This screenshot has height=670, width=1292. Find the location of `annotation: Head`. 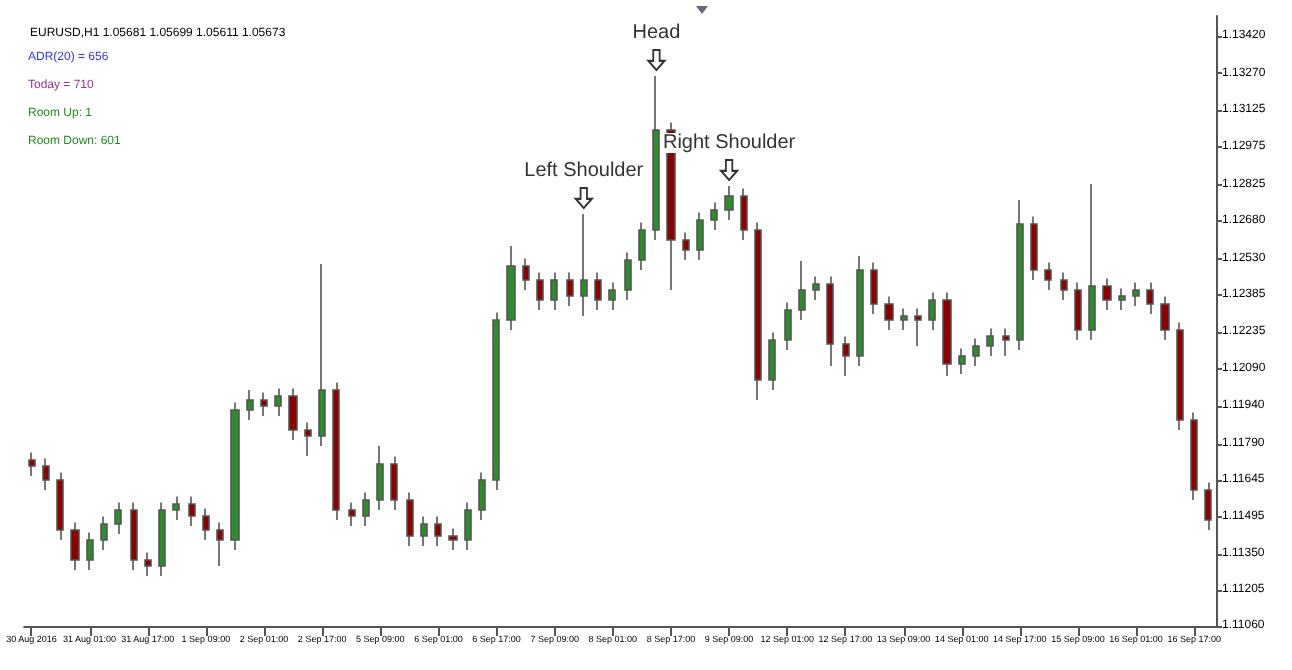

annotation: Head is located at coordinates (656, 32).